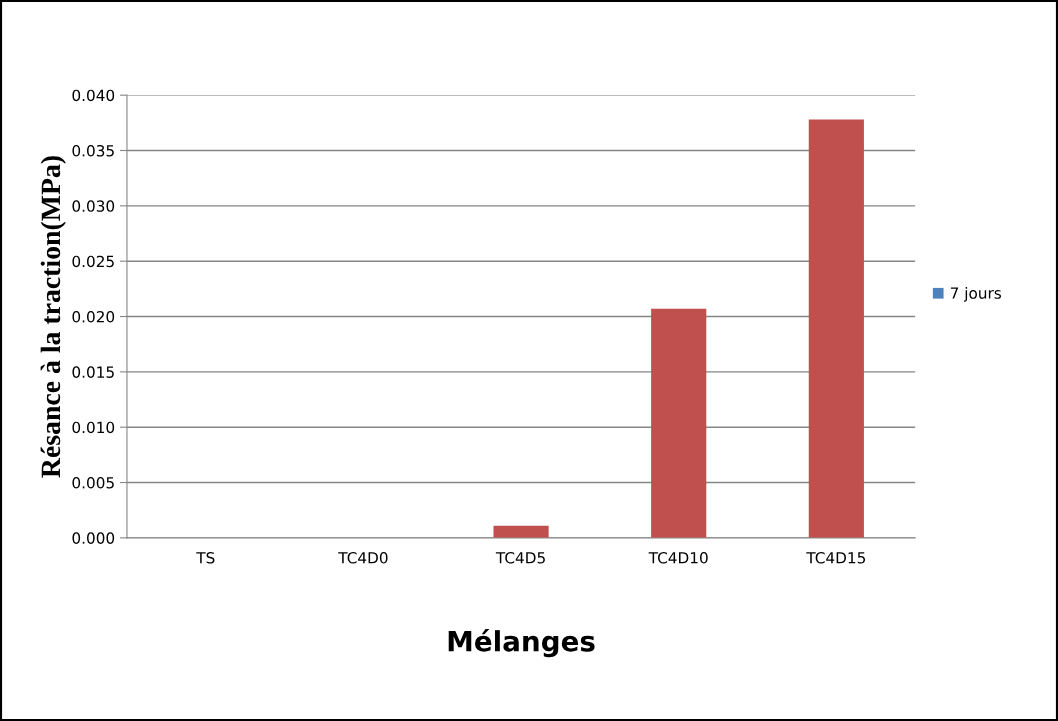 This screenshot has height=721, width=1058. What do you see at coordinates (93, 482) in the screenshot?
I see `y-tick-label: 0.005` at bounding box center [93, 482].